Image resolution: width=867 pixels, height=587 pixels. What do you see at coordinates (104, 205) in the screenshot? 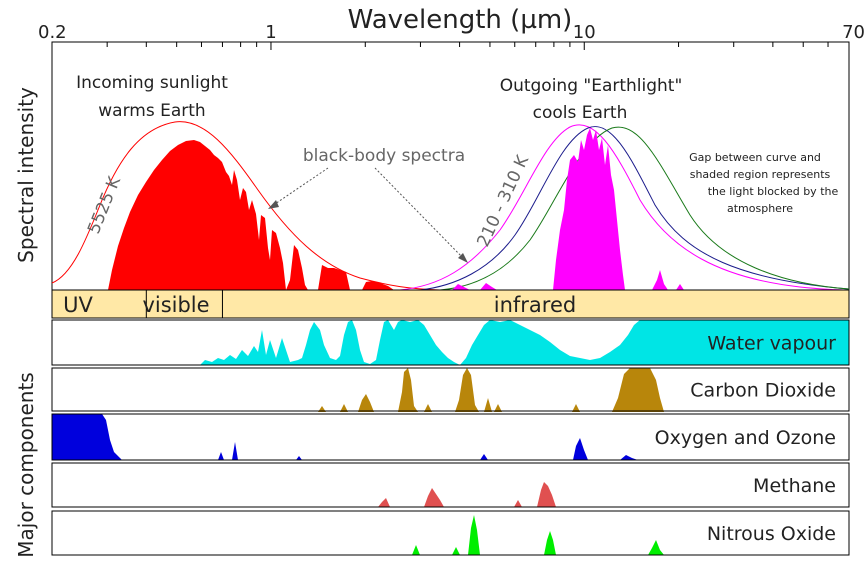
I see `sun-temperature-label: 5525 K` at bounding box center [104, 205].